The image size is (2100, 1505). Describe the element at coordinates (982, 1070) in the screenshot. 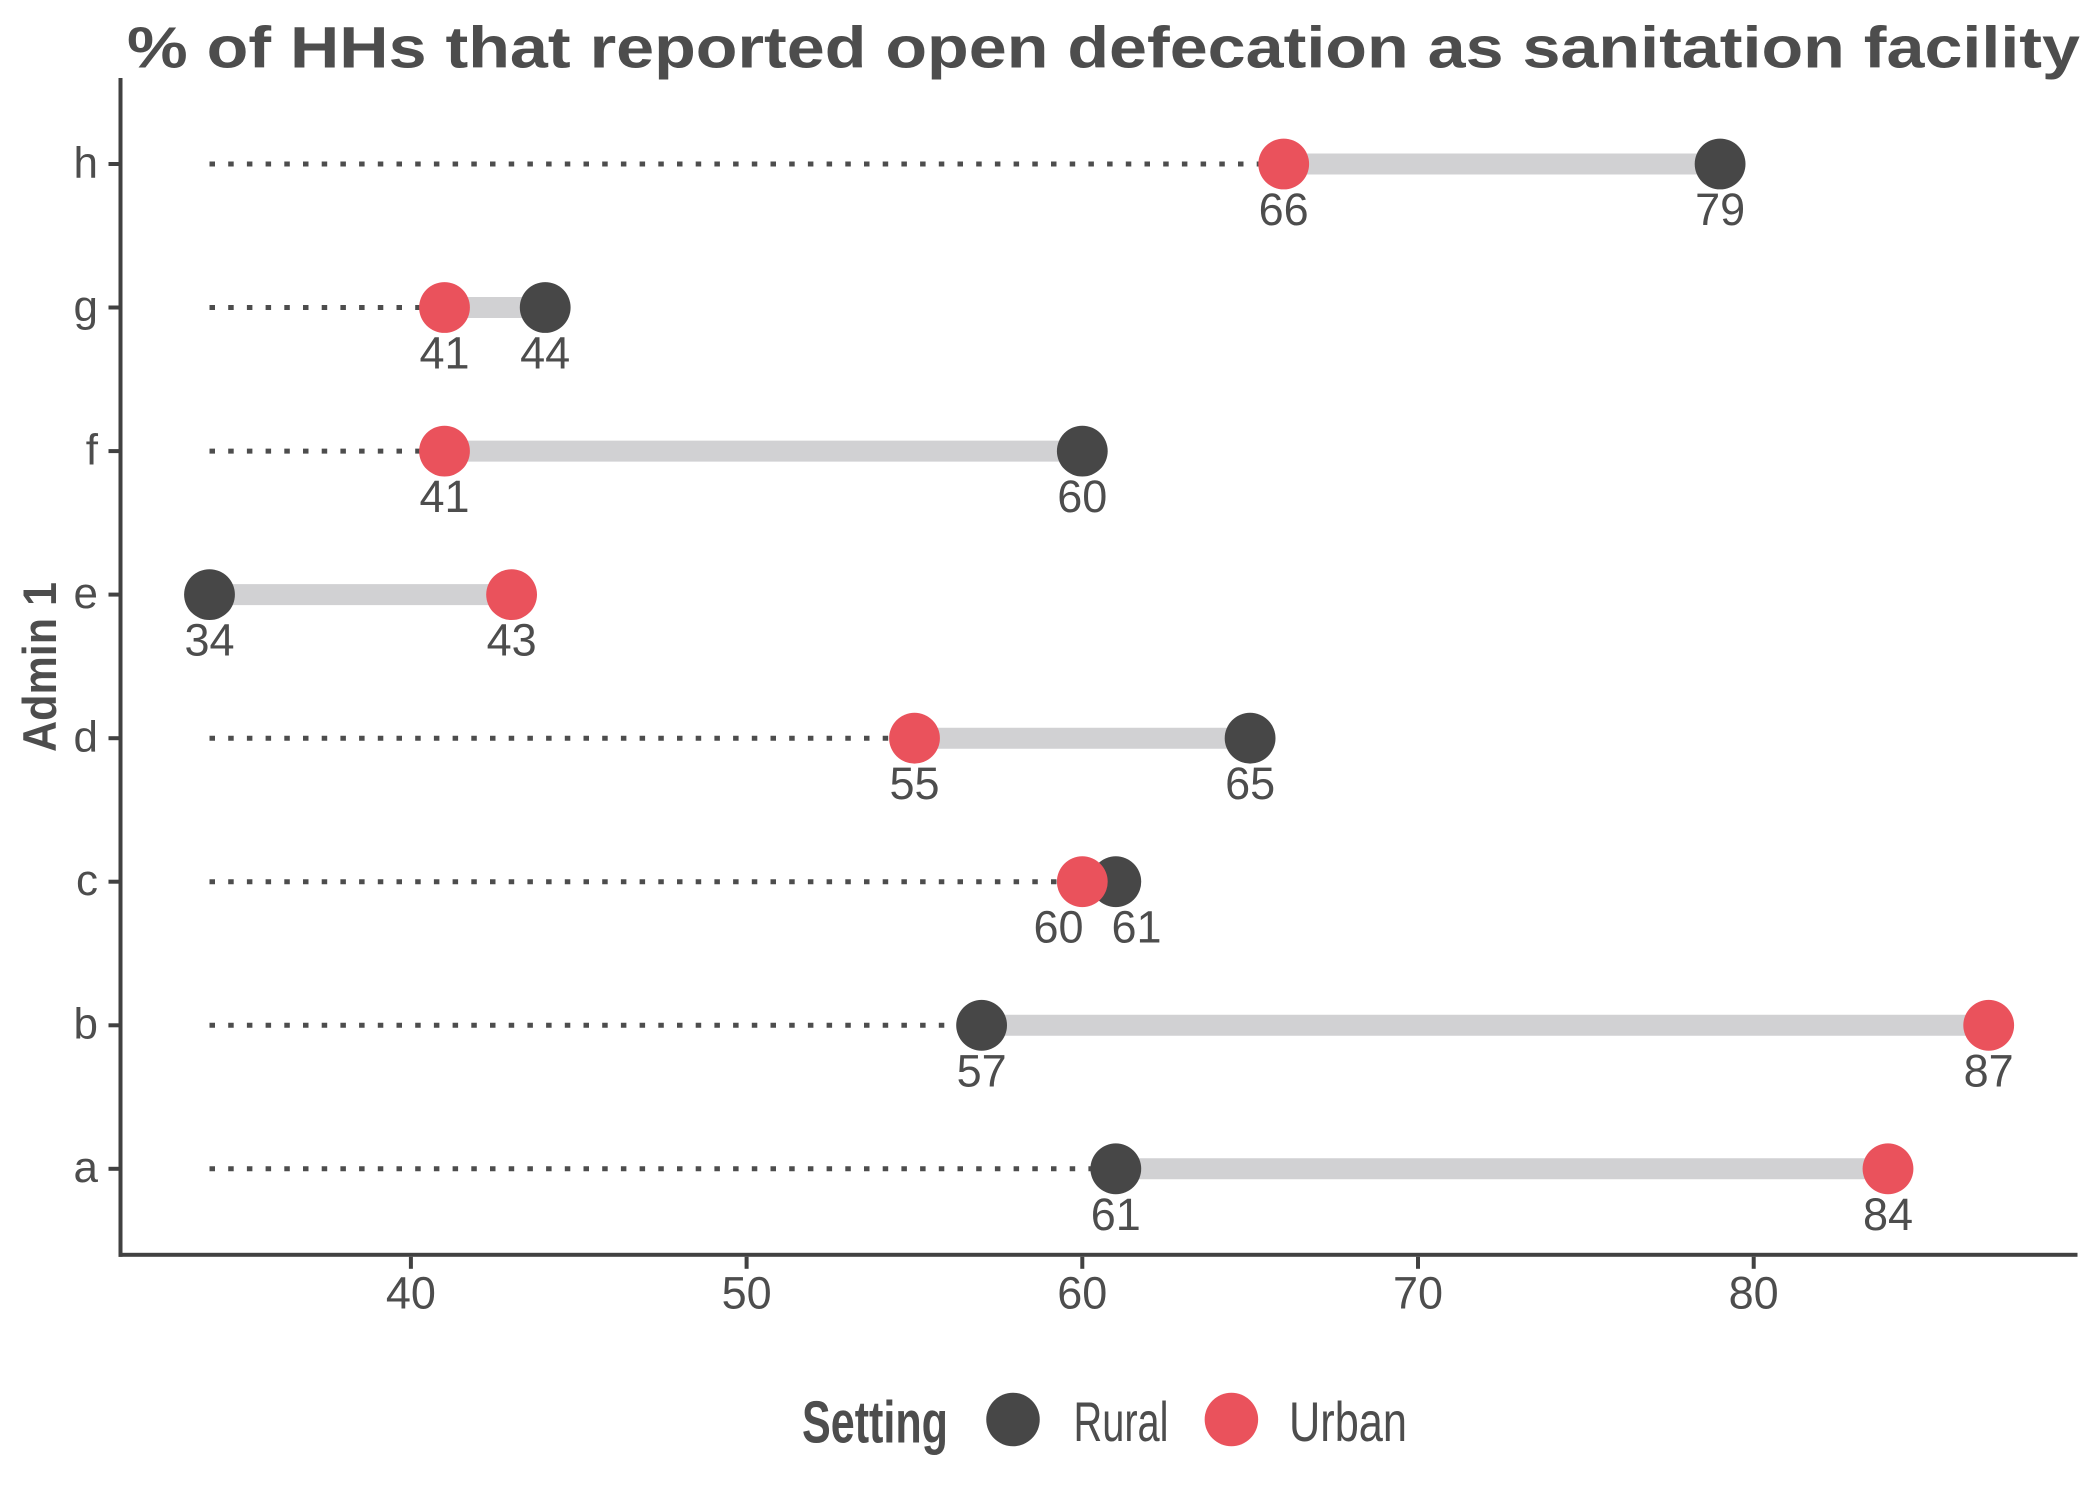

I see `svg-text: 57` at that location.